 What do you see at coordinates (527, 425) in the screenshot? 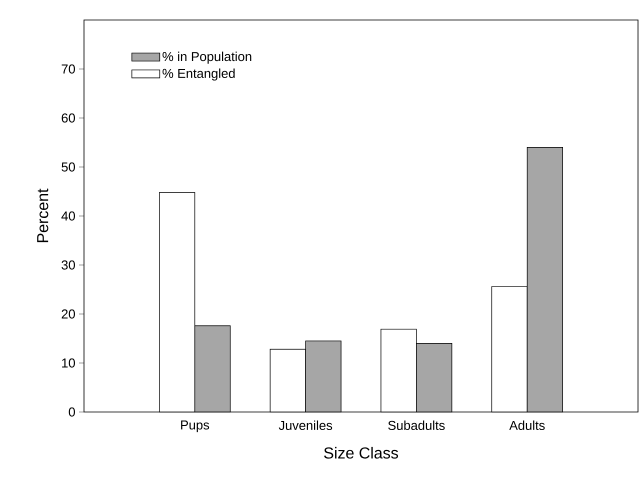
I see `x-tick-label: Adults` at bounding box center [527, 425].